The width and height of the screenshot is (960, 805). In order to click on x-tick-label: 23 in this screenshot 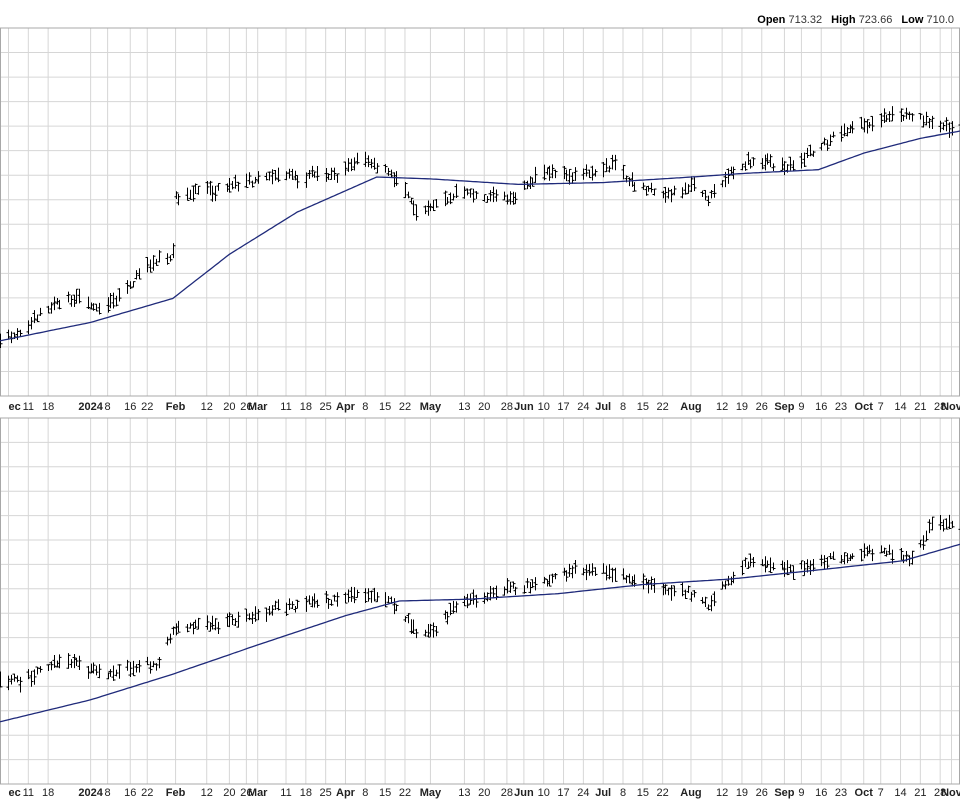, I will do `click(841, 407)`.